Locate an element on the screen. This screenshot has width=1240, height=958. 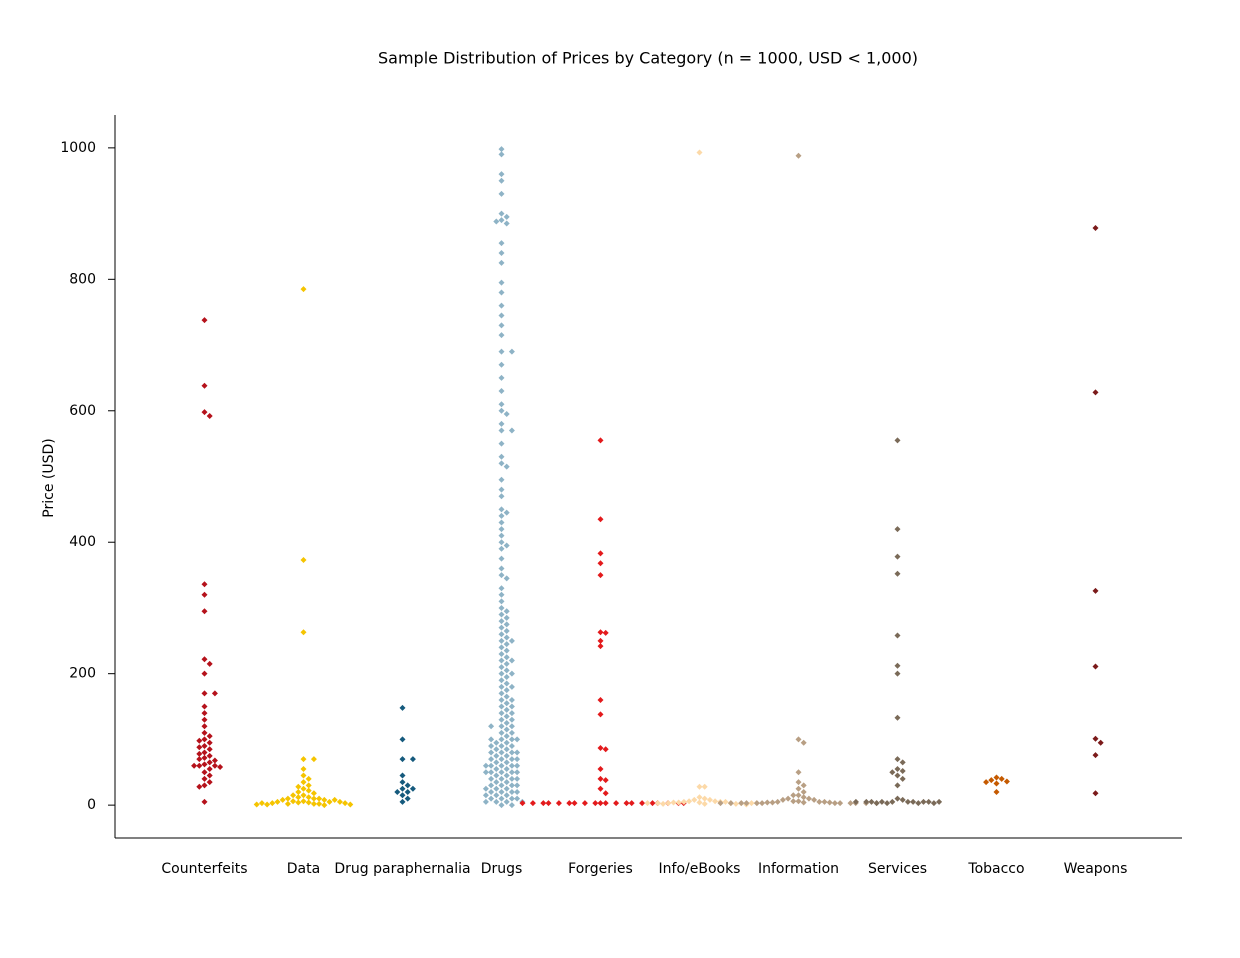
x-tick-label: Services is located at coordinates (897, 869).